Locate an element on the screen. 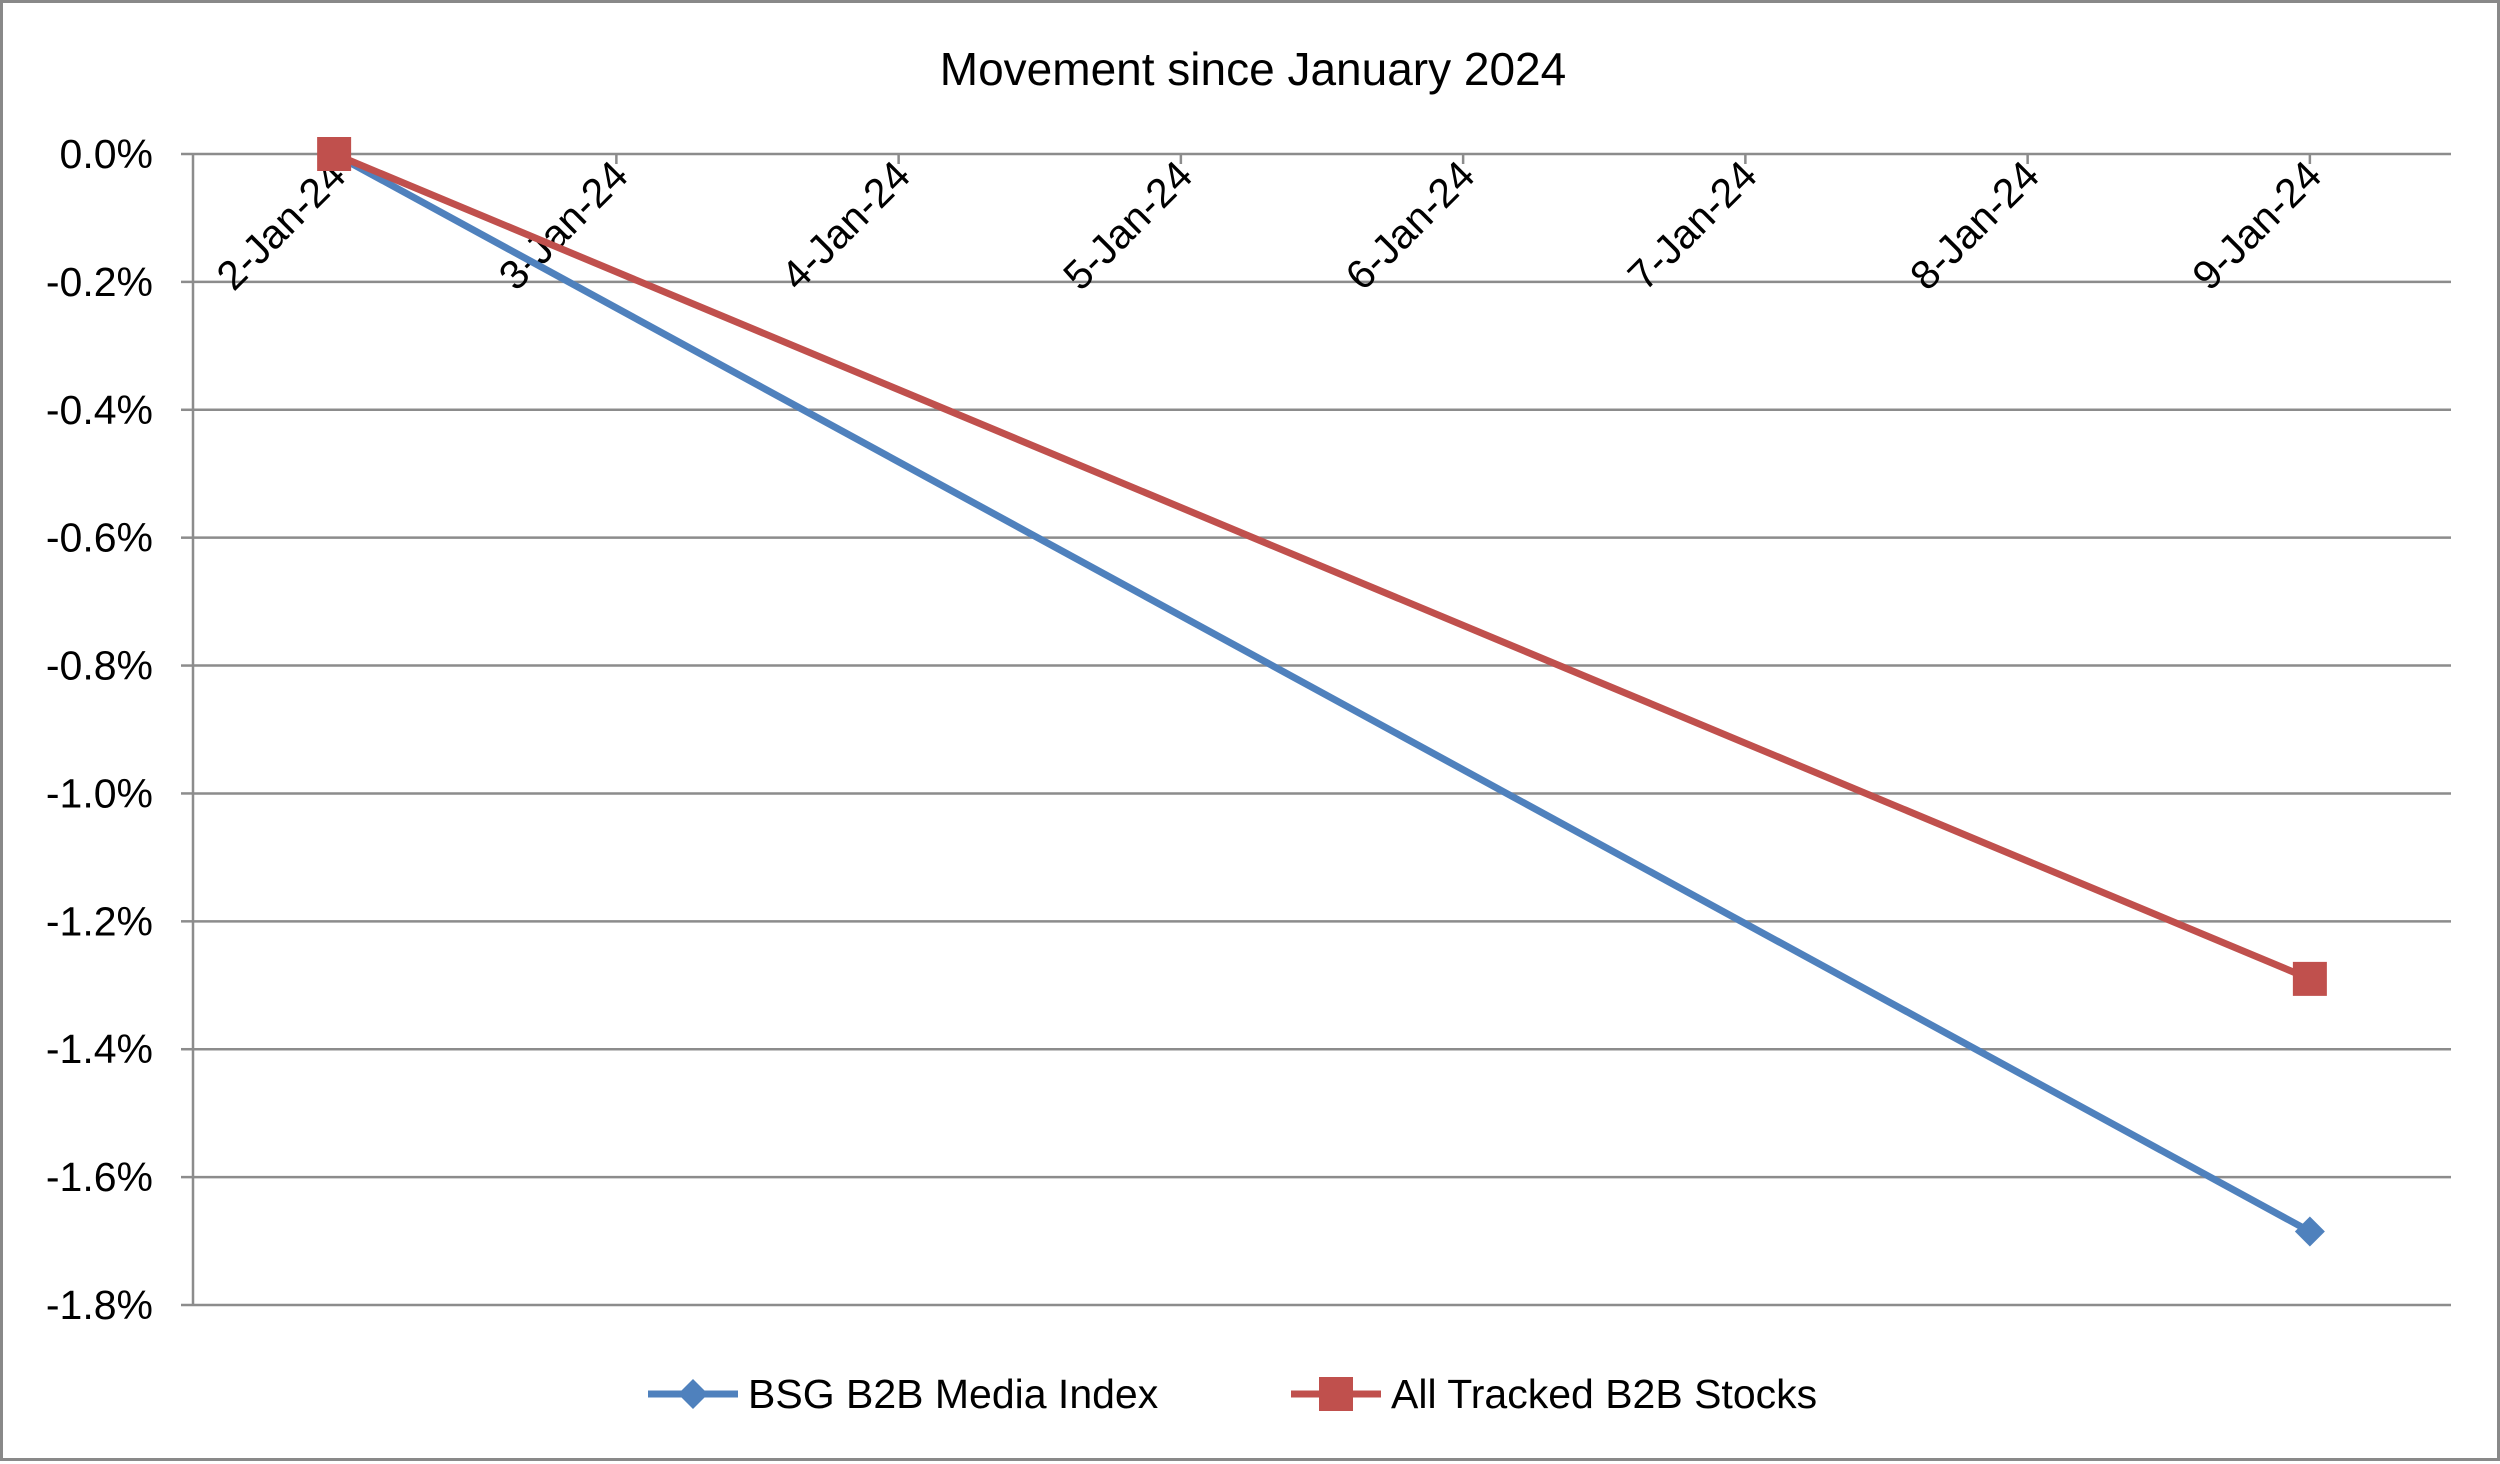  y-tick-label: -0.2% is located at coordinates (99, 282).